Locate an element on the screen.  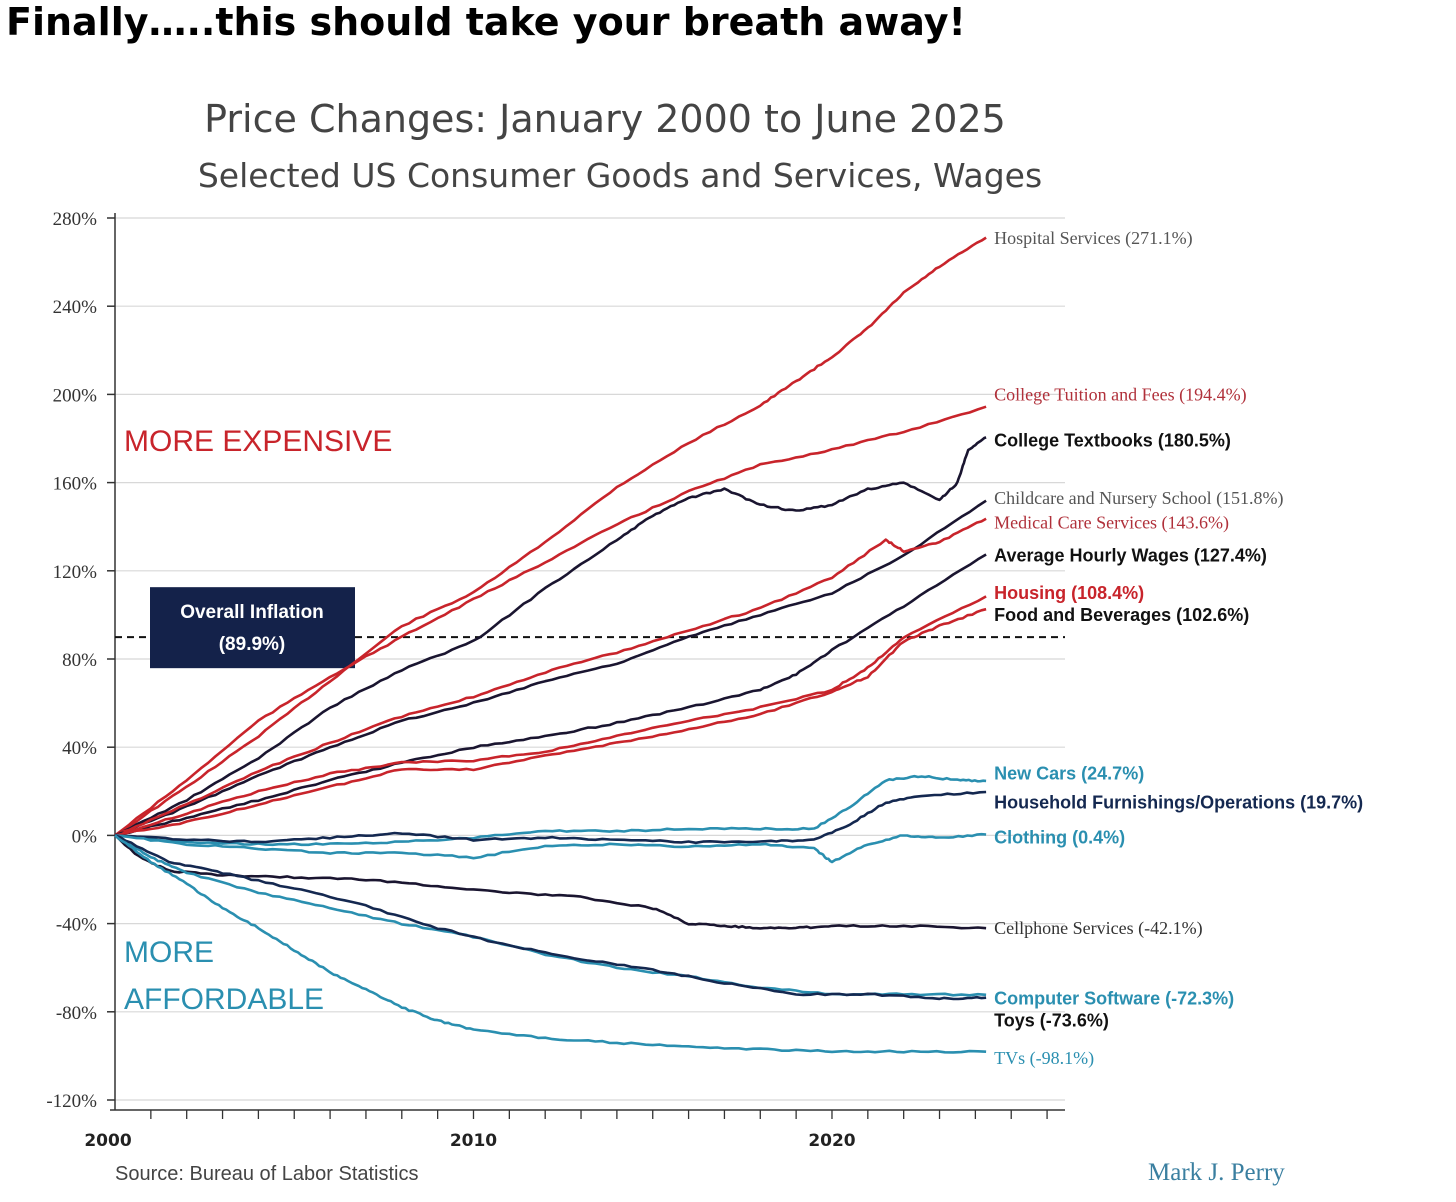
x-tick-label: 2010 is located at coordinates (473, 1141).